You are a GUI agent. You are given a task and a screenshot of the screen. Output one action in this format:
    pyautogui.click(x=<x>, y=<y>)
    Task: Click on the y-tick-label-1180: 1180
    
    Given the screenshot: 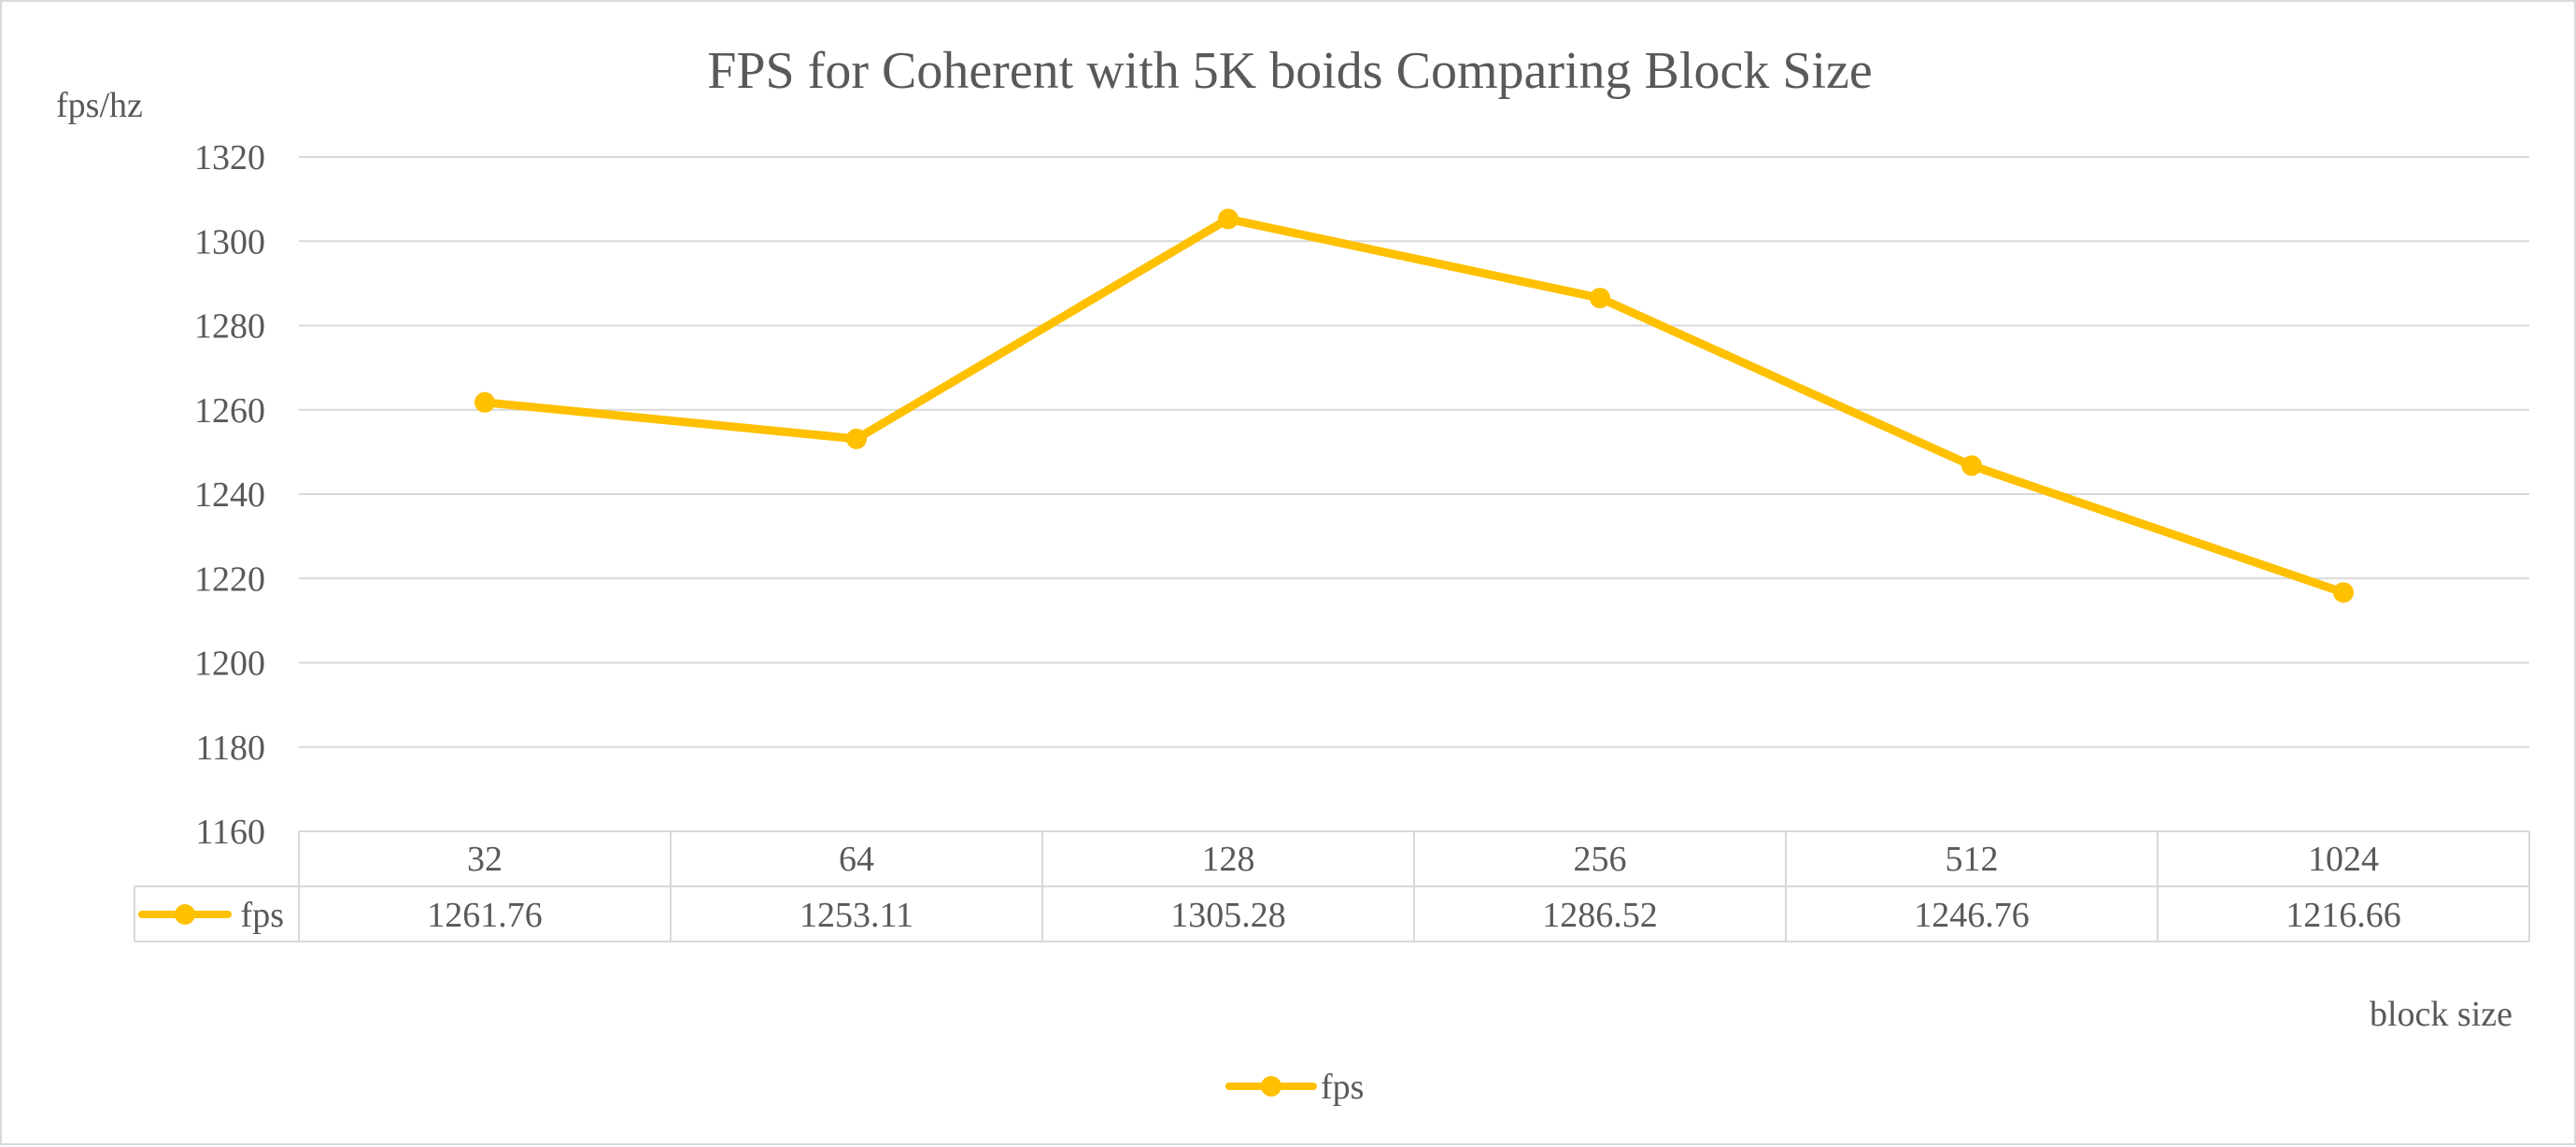 What is the action you would take?
    pyautogui.click(x=230, y=748)
    